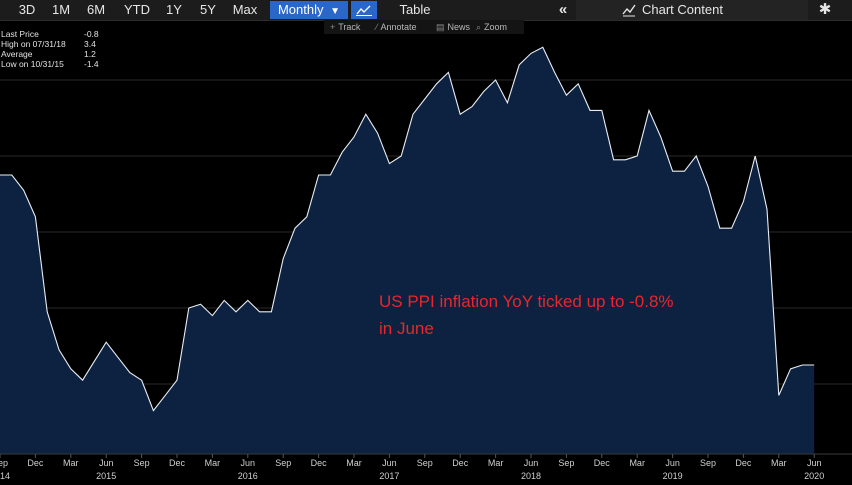 This screenshot has width=852, height=485. Describe the element at coordinates (5, 476) in the screenshot. I see `x-year-label: 2014` at that location.